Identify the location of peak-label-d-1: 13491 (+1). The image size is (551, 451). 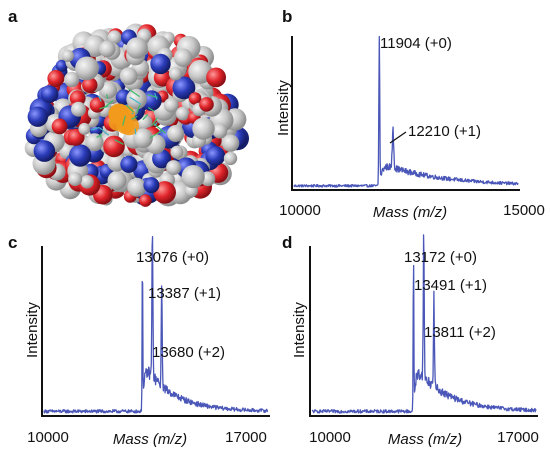
(450, 285).